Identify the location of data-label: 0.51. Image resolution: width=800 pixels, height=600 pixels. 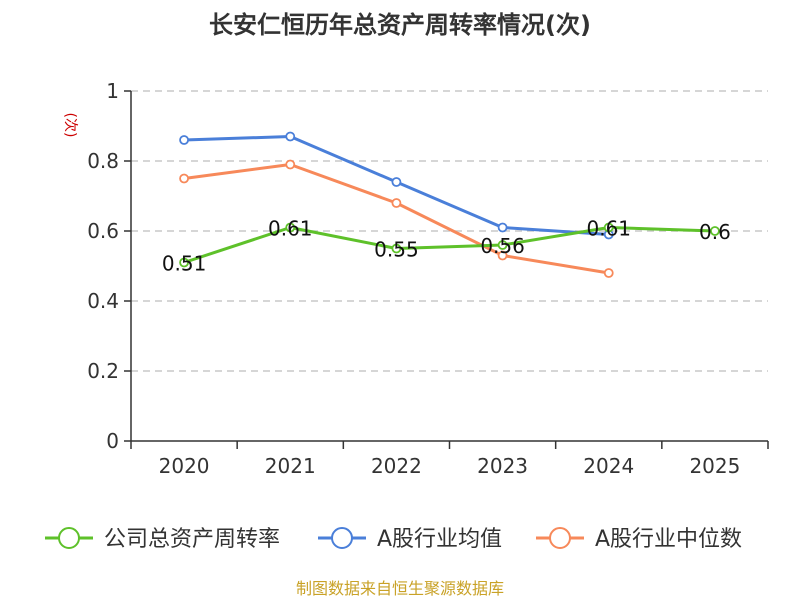
(184, 264).